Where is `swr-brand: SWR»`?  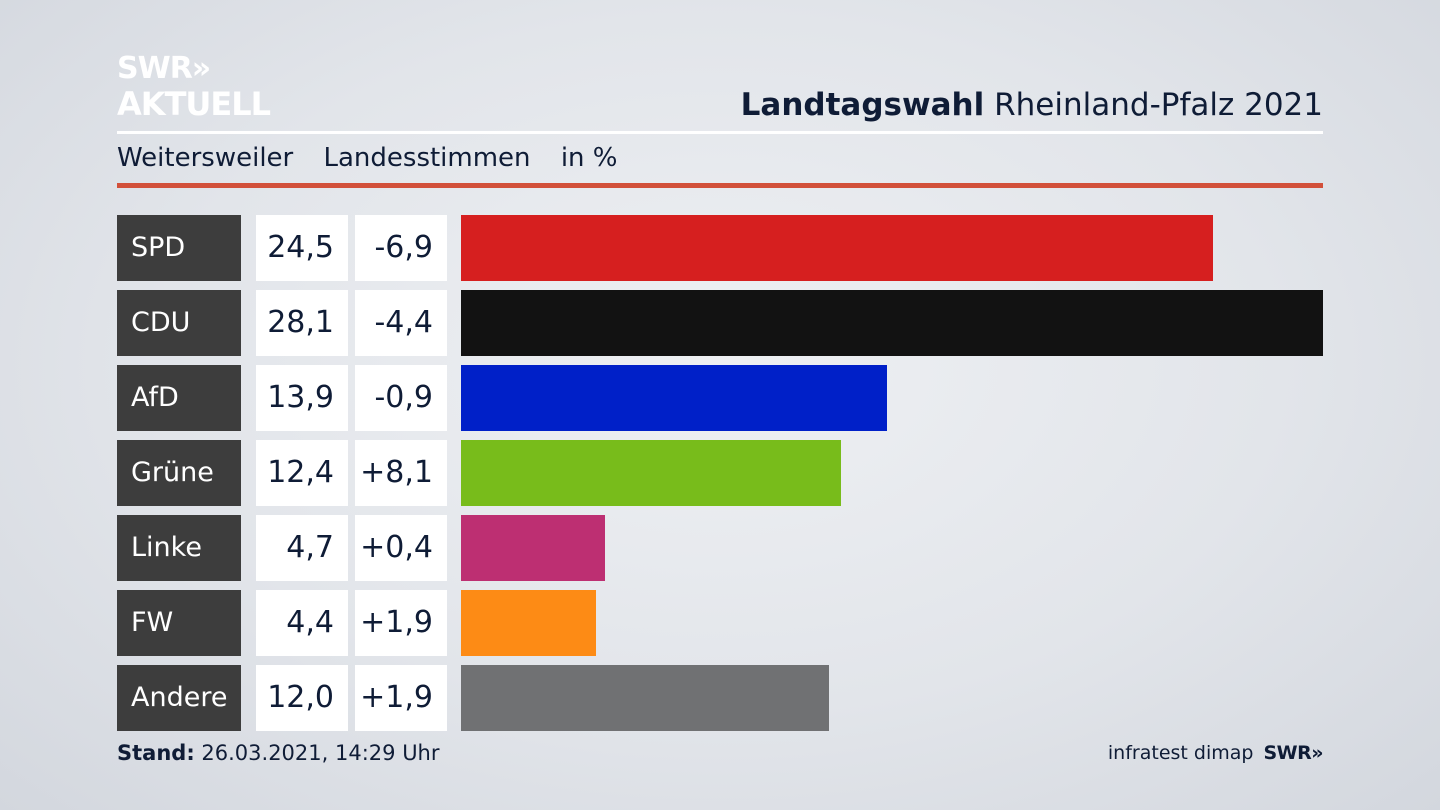 swr-brand: SWR» is located at coordinates (1293, 753).